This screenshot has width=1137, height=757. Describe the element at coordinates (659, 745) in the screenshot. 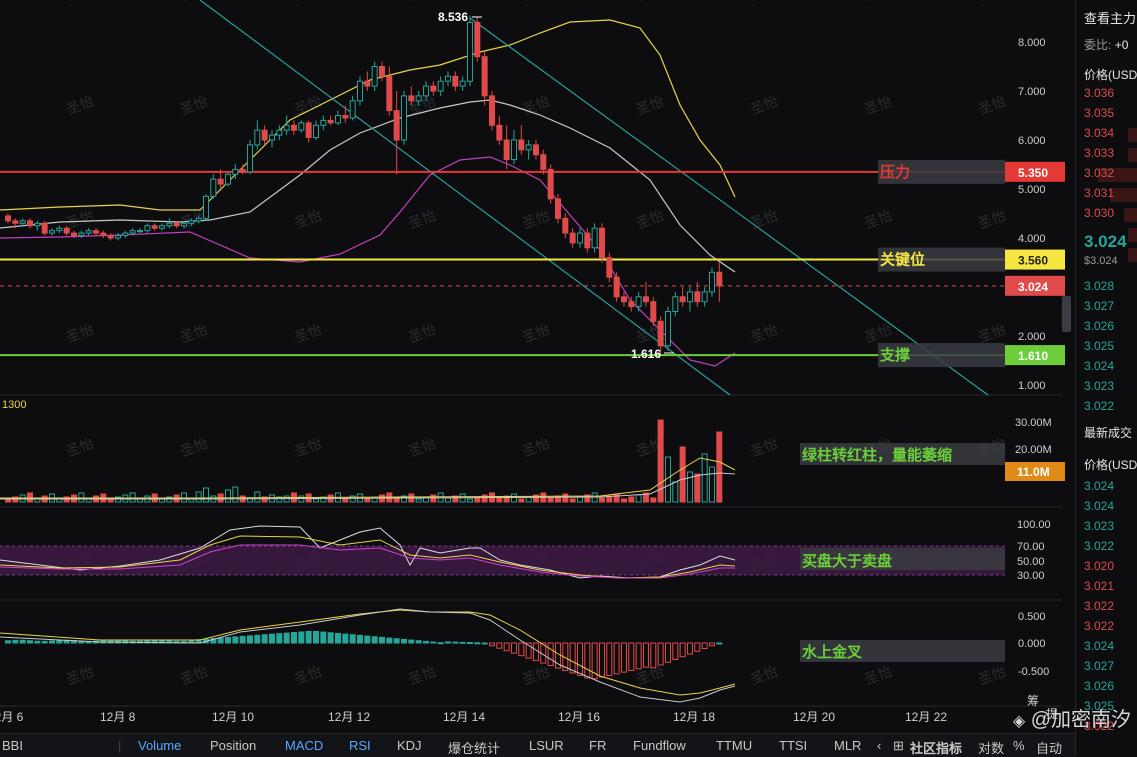

I see `indicator-tab-fundflow: Fundflow` at that location.